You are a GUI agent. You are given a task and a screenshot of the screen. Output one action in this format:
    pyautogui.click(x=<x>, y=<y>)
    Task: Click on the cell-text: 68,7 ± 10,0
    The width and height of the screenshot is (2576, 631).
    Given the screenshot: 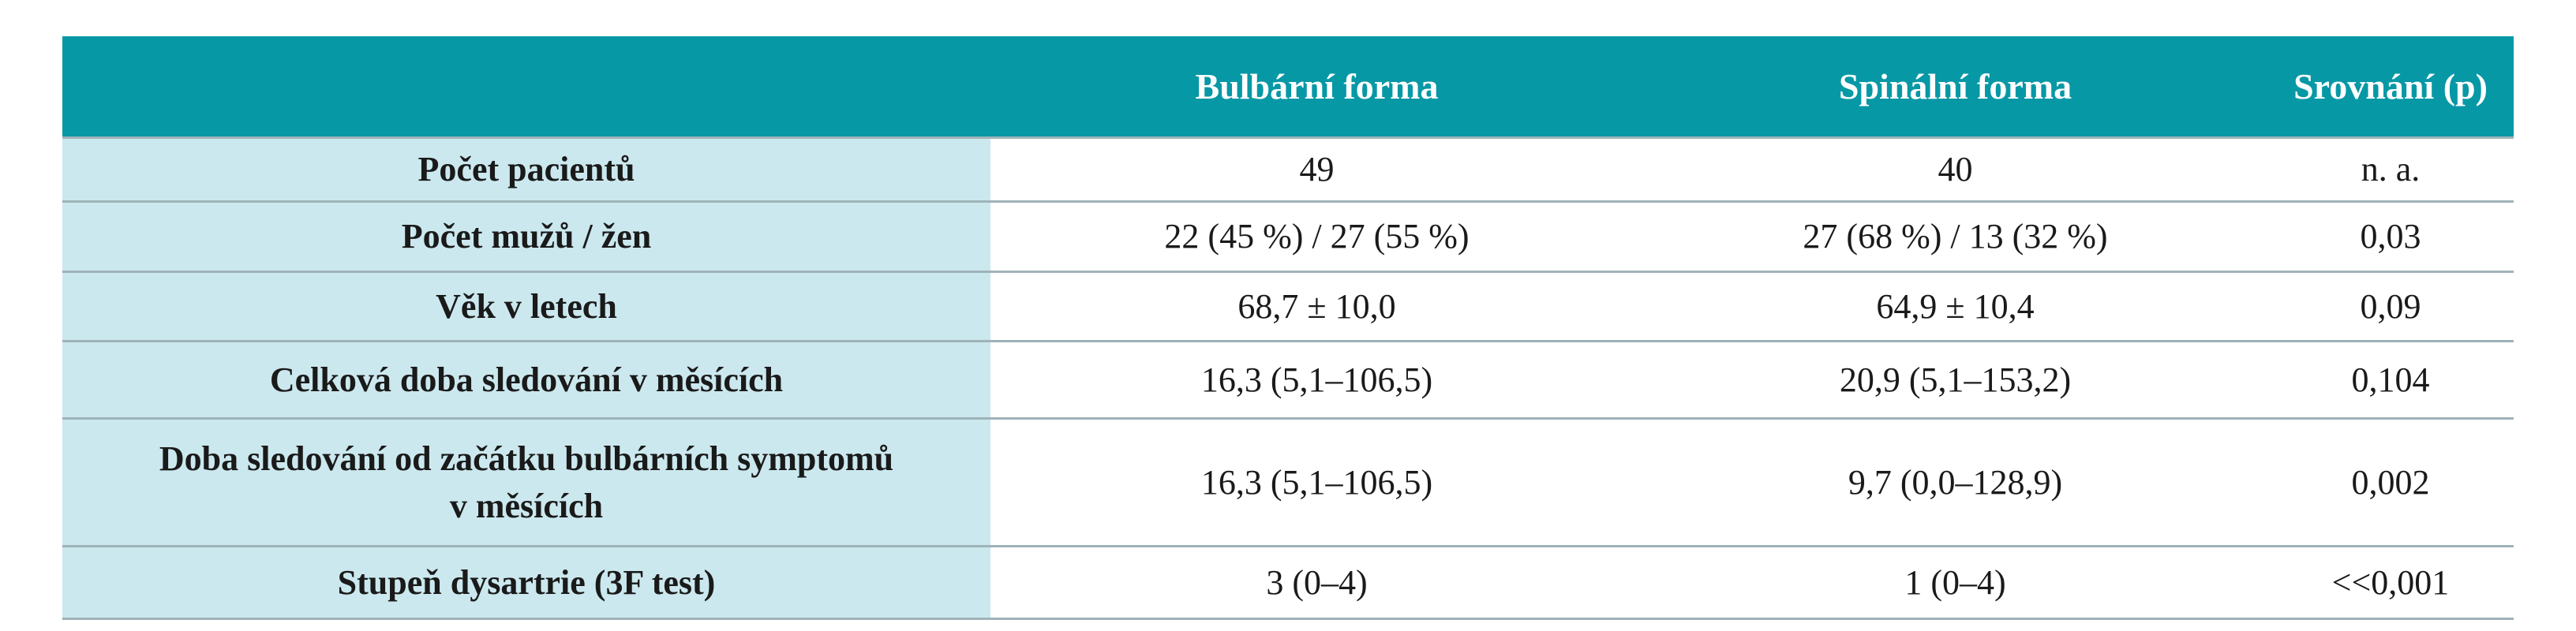 What is the action you would take?
    pyautogui.click(x=1316, y=306)
    